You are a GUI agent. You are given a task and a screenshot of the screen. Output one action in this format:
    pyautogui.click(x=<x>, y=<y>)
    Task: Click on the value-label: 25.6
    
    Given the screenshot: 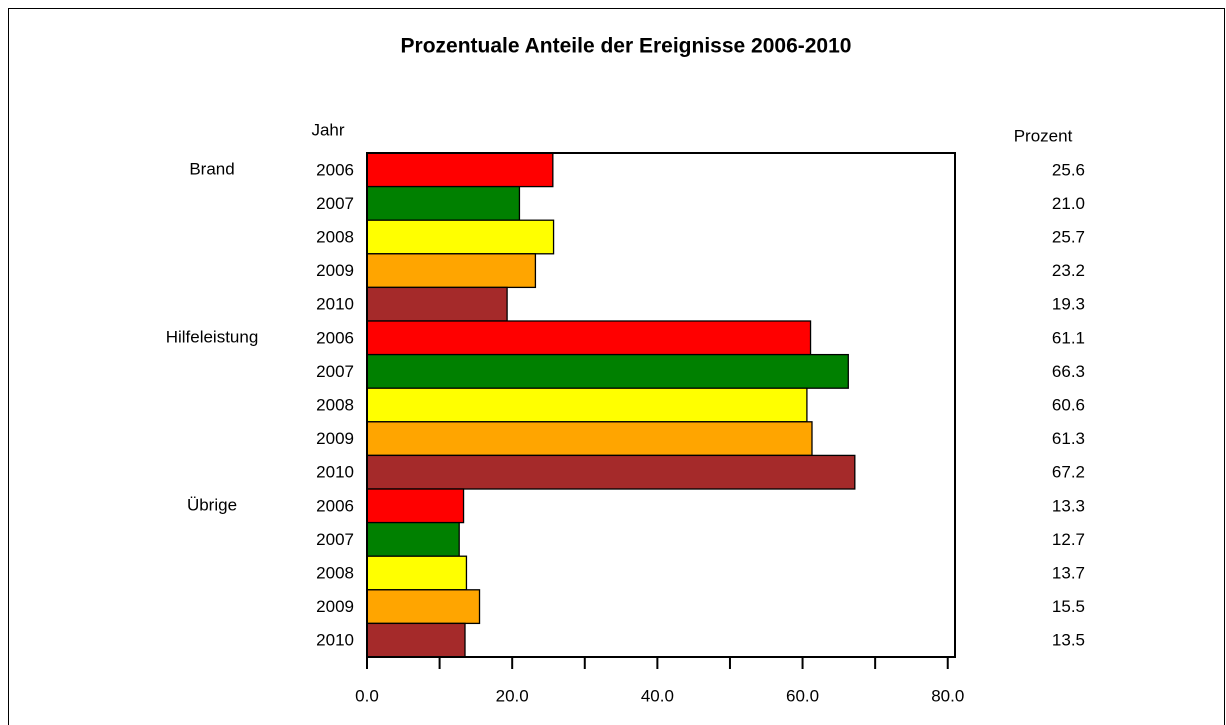 What is the action you would take?
    pyautogui.click(x=1068, y=169)
    